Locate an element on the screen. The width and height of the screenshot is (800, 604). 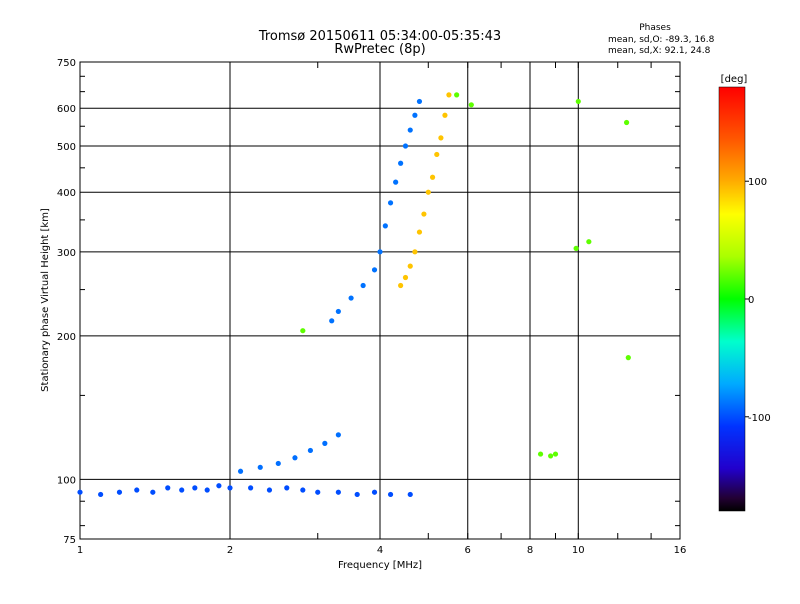
stats-x-line: mean, sd,X: 92.1, 24.8 is located at coordinates (659, 51).